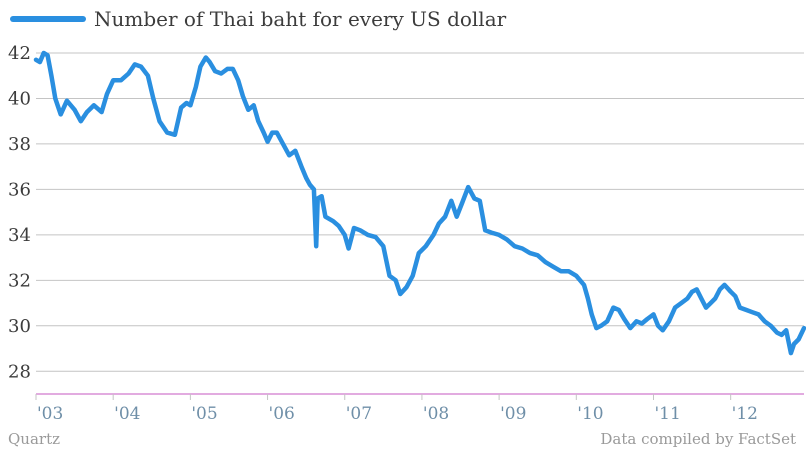  What do you see at coordinates (204, 414) in the screenshot?
I see `x-tick-label: '05` at bounding box center [204, 414].